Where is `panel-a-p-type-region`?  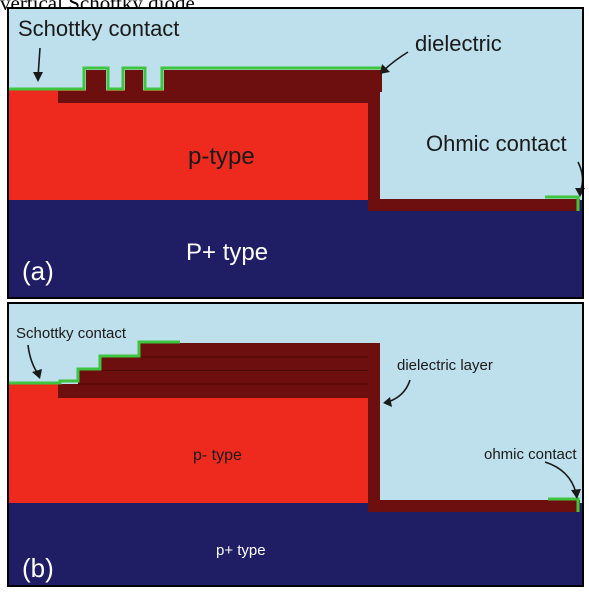
panel-a-p-type-region is located at coordinates (193, 145).